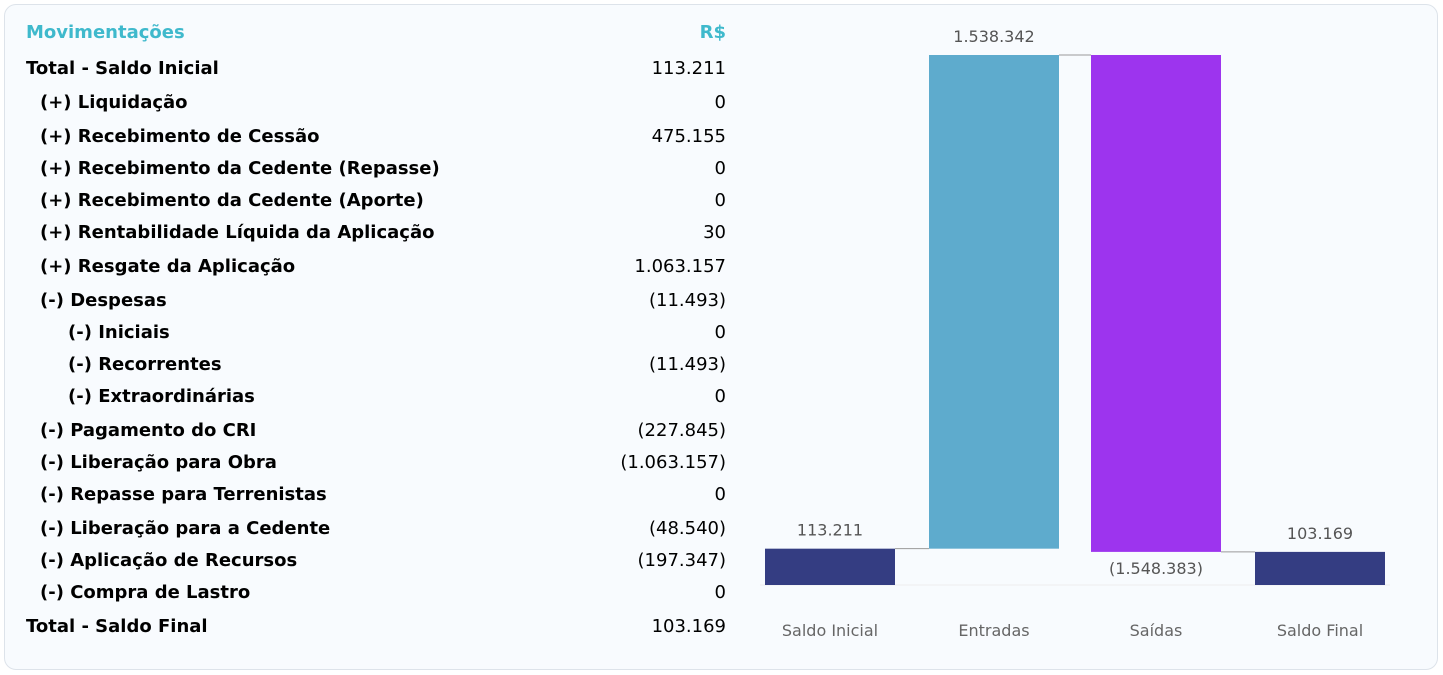 This screenshot has width=1443, height=675. I want to click on table-row: (+) Rentabilidade Líquida da Aplicação 30, so click(376, 233).